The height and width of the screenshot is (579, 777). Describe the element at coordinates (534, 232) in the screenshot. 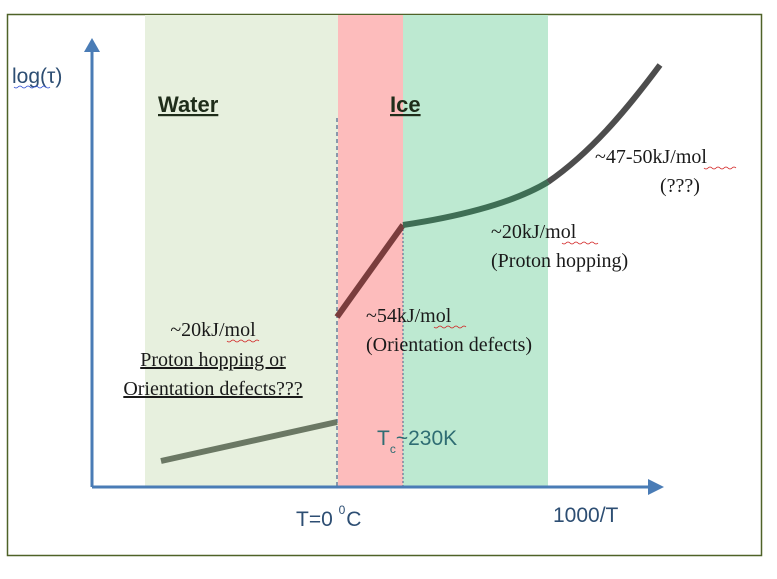

I see `ice-proton-energy: ~20kJ/mol` at that location.